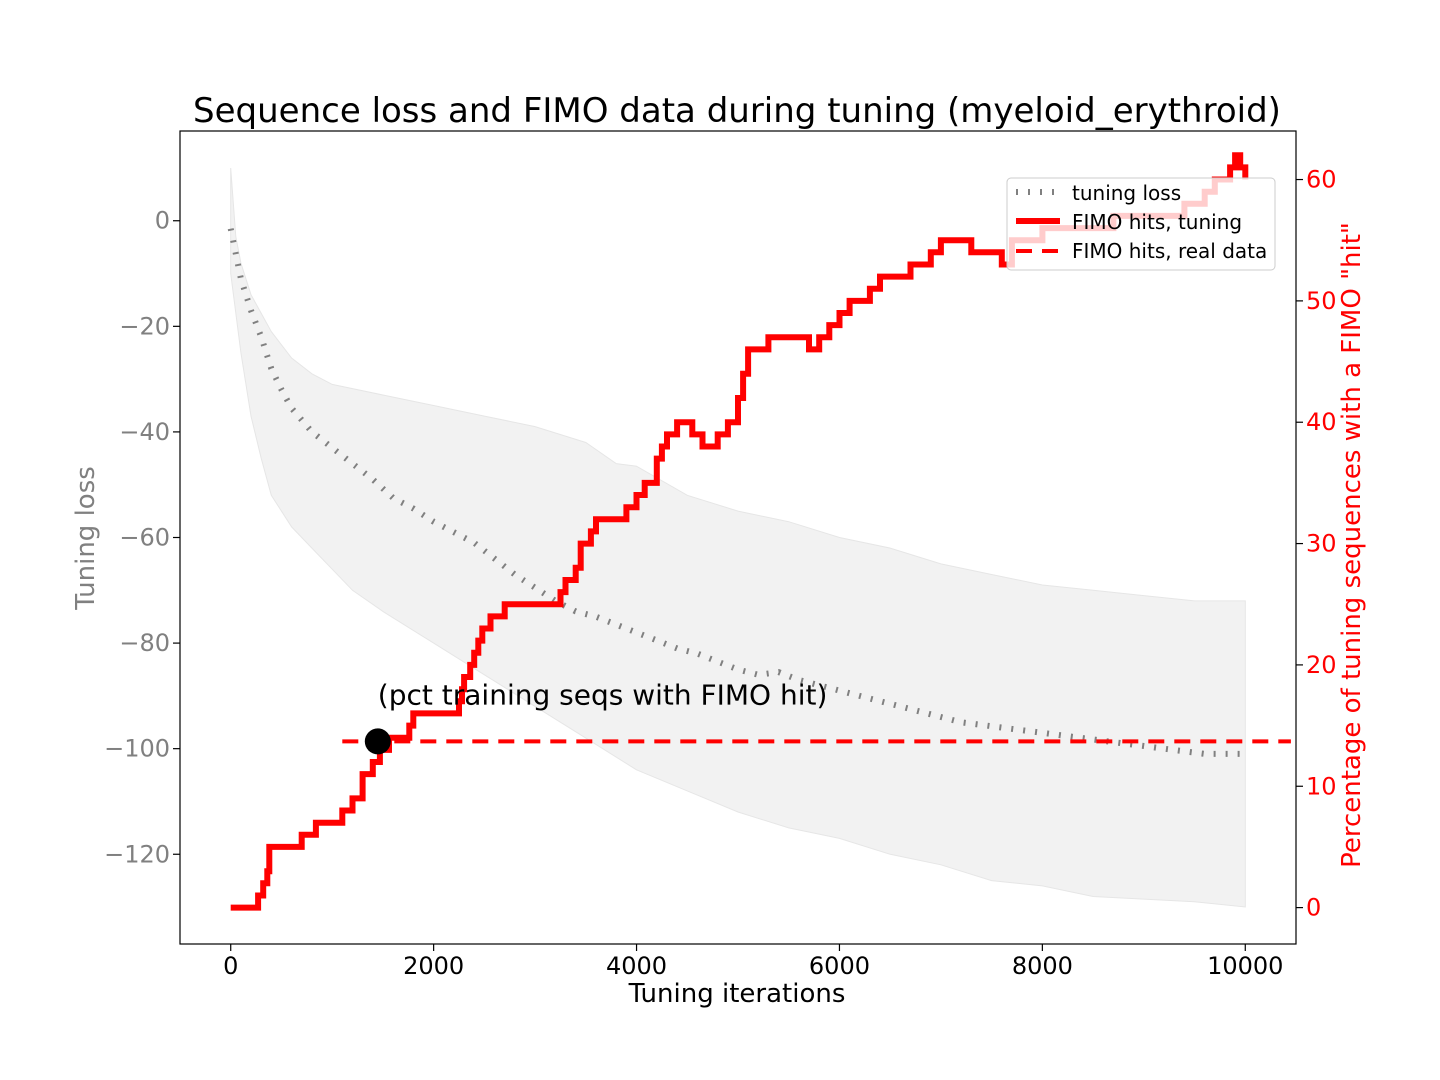 Image resolution: width=1440 pixels, height=1080 pixels. Describe the element at coordinates (636, 966) in the screenshot. I see `x-tick-label: 4000` at that location.